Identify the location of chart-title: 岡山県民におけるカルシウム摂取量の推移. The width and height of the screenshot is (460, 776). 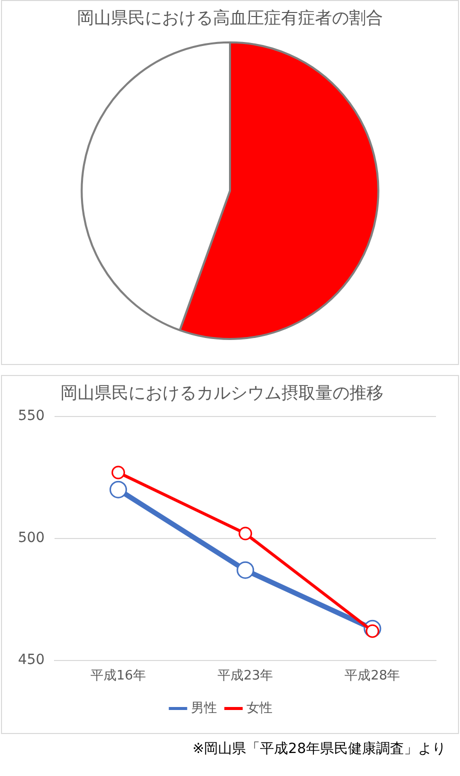
(222, 394).